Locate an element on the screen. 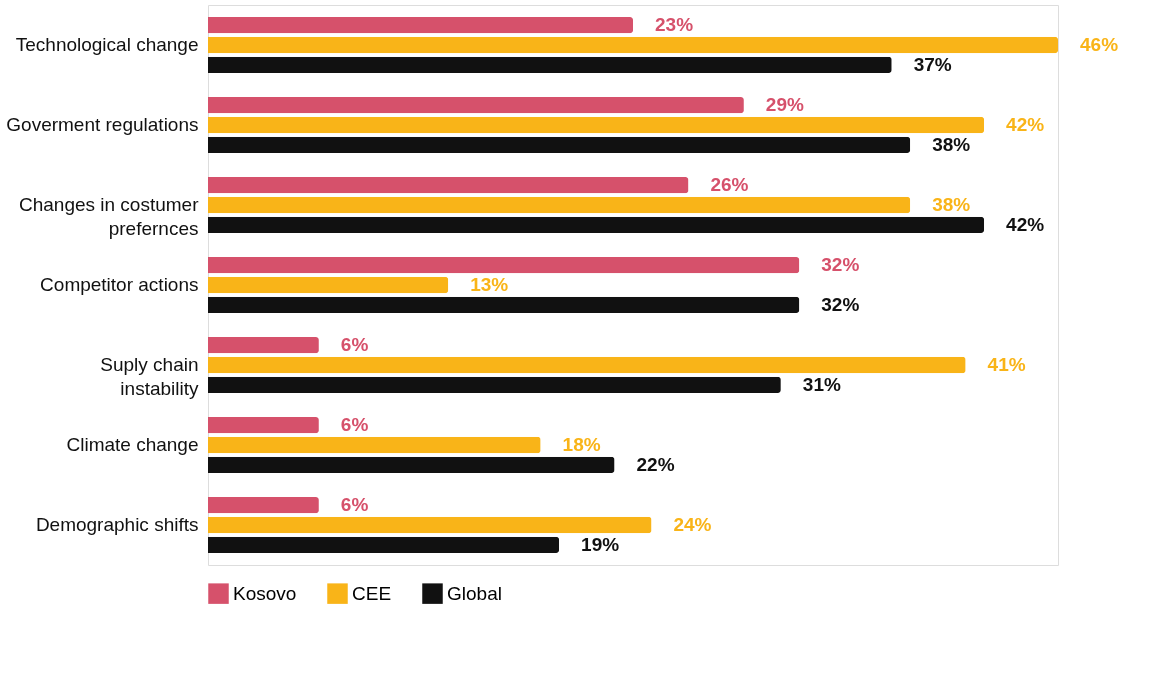  y-tick-label: Changes in costumer prefernces is located at coordinates (109, 216).